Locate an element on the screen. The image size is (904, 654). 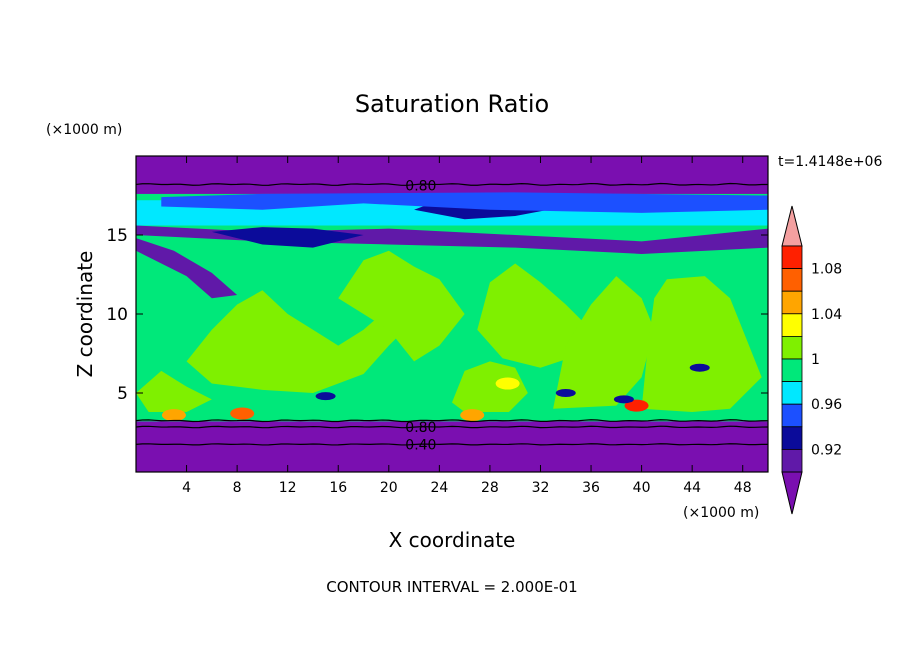
field-blue-upper is located at coordinates (464, 202).